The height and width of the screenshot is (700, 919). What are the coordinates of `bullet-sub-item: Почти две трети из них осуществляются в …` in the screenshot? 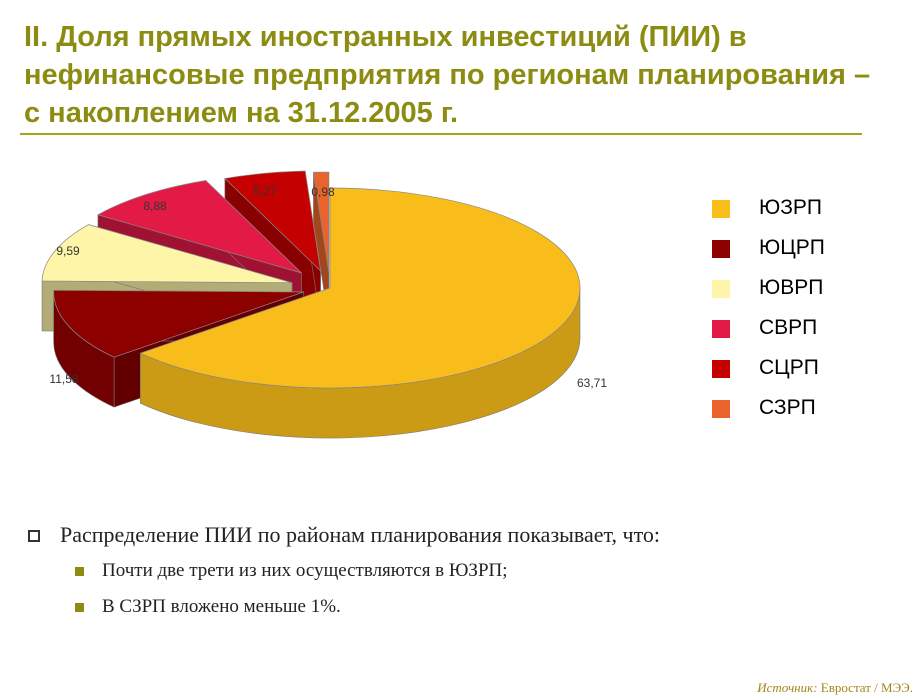 It's located at (456, 571).